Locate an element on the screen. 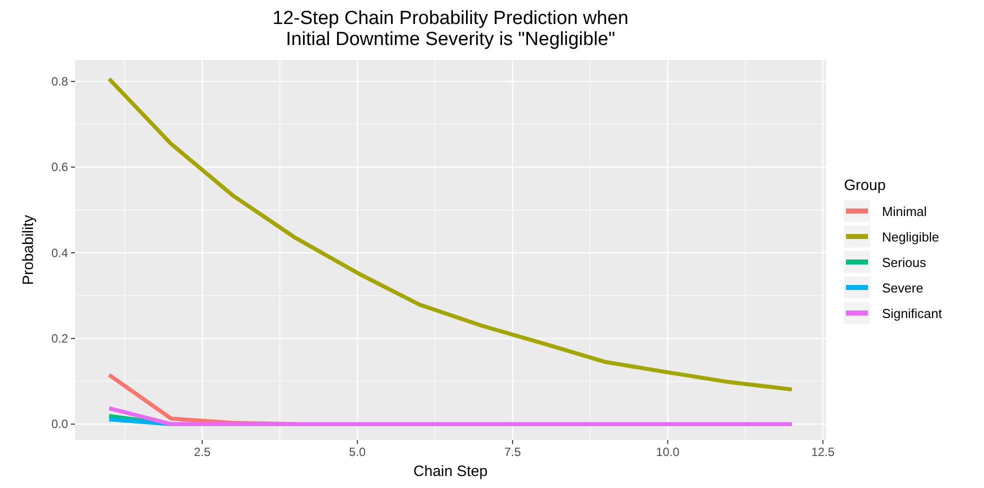  y-tick-label: 0.6 is located at coordinates (59, 167).